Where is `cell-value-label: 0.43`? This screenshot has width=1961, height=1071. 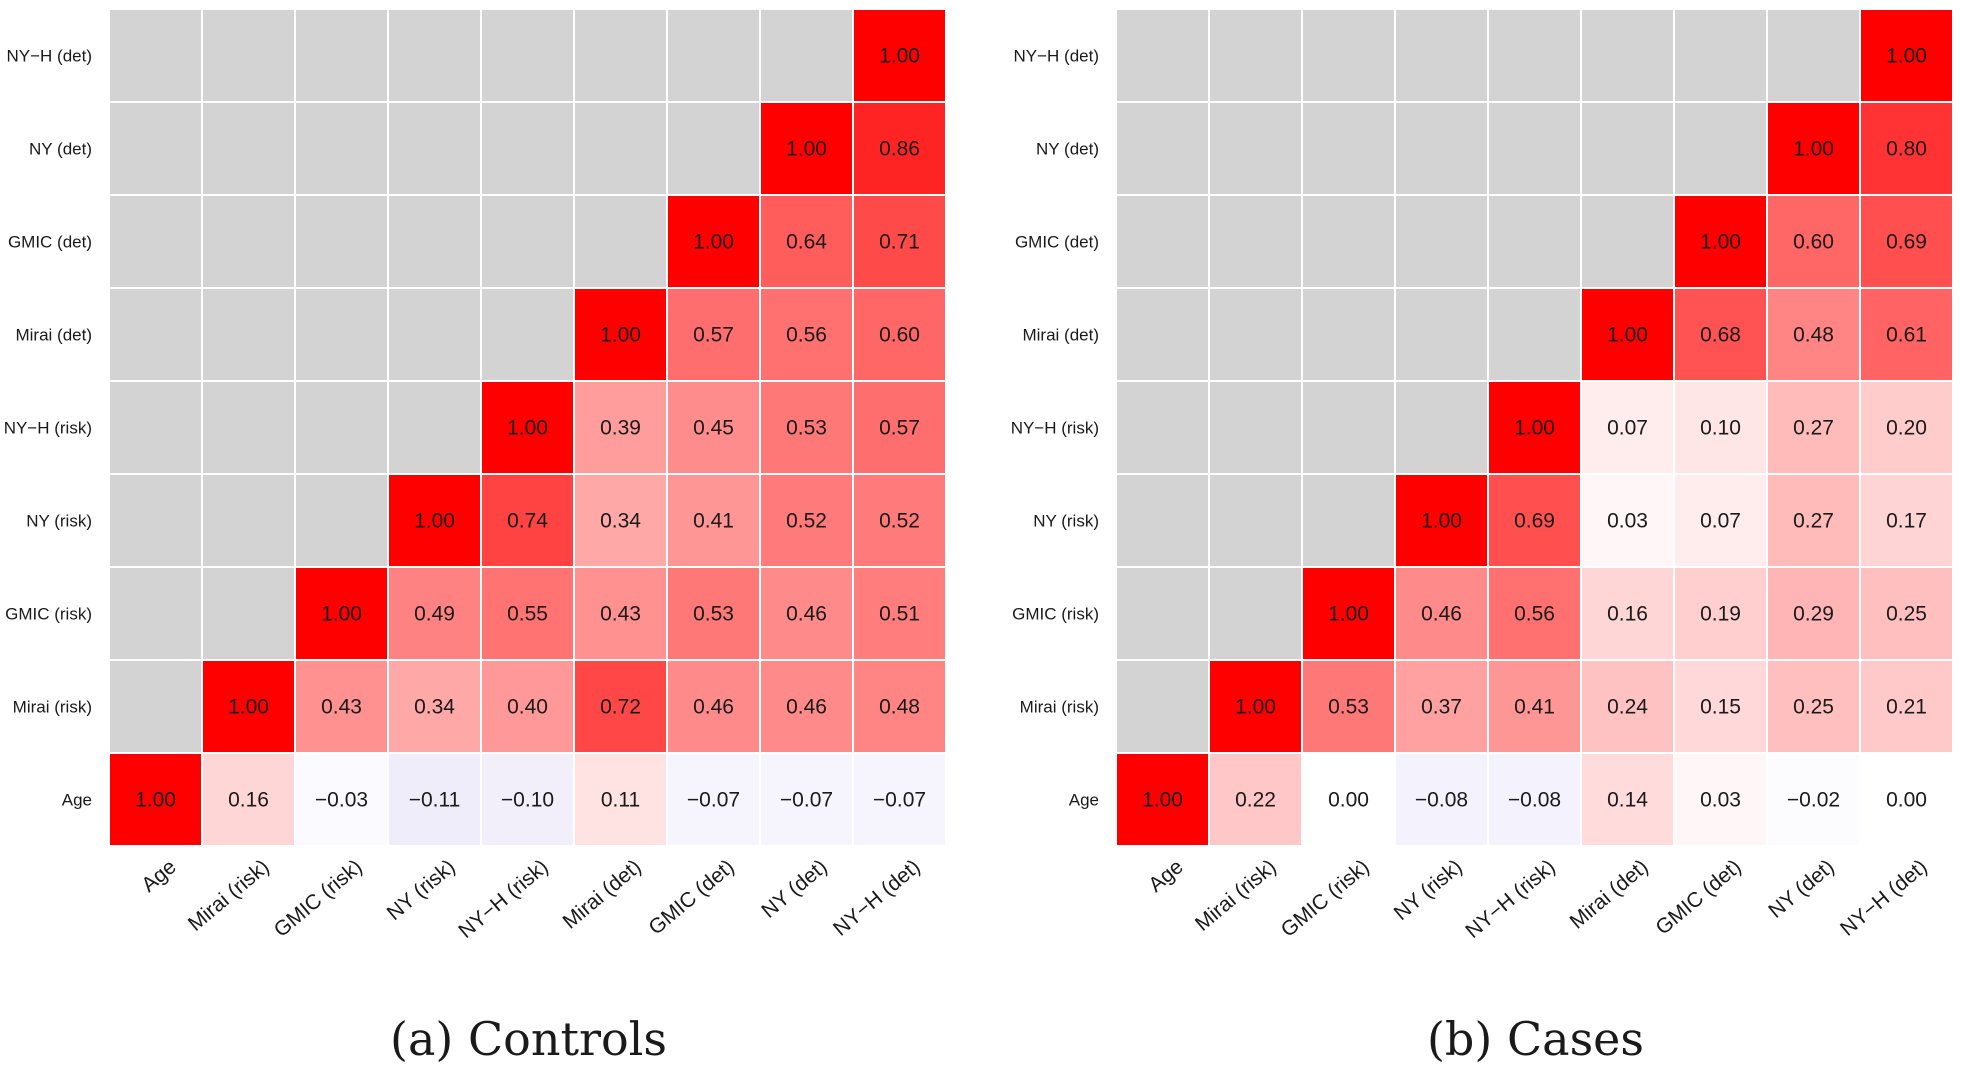
cell-value-label: 0.43 is located at coordinates (341, 707).